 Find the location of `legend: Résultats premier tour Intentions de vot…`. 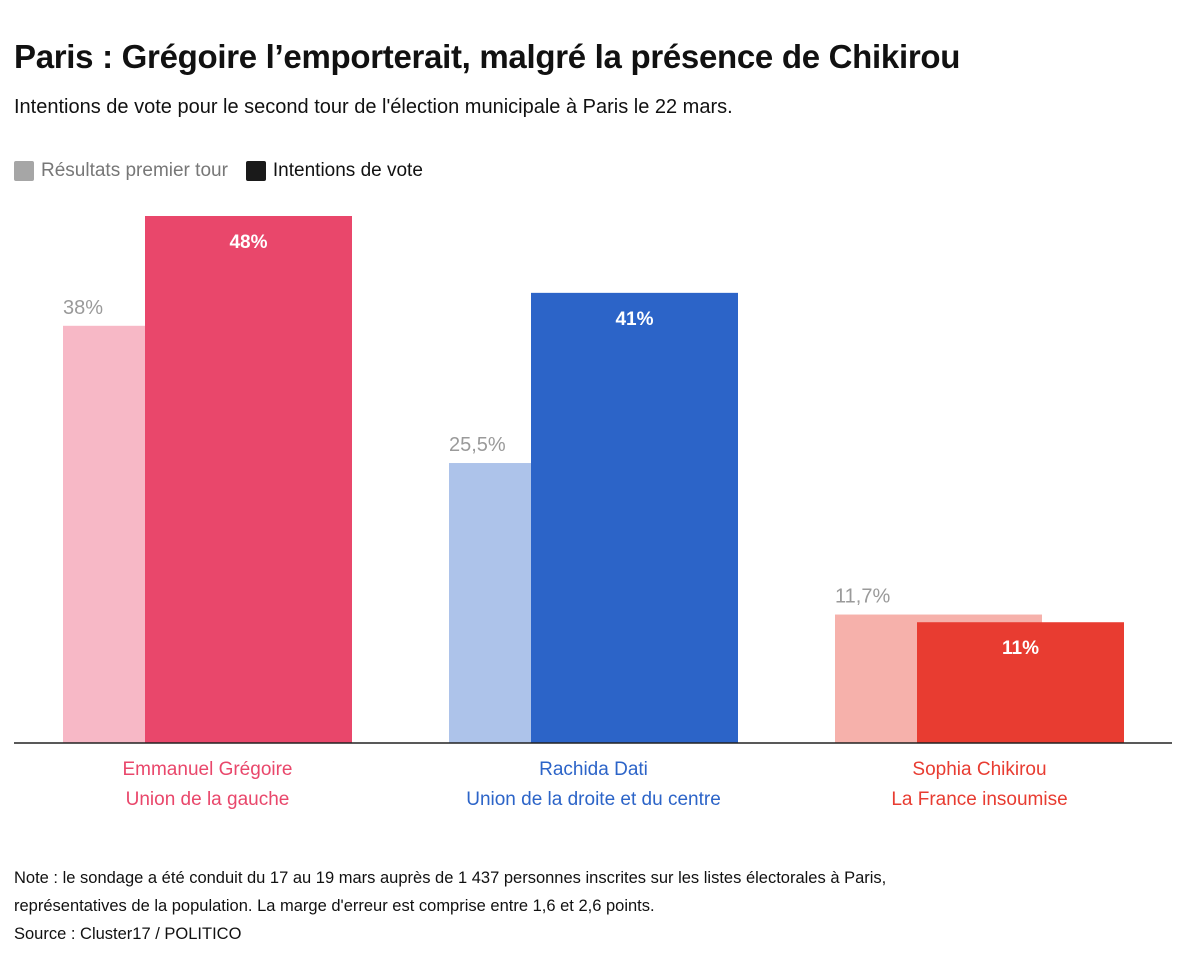

legend: Résultats premier tour Intentions de vot… is located at coordinates (227, 171).